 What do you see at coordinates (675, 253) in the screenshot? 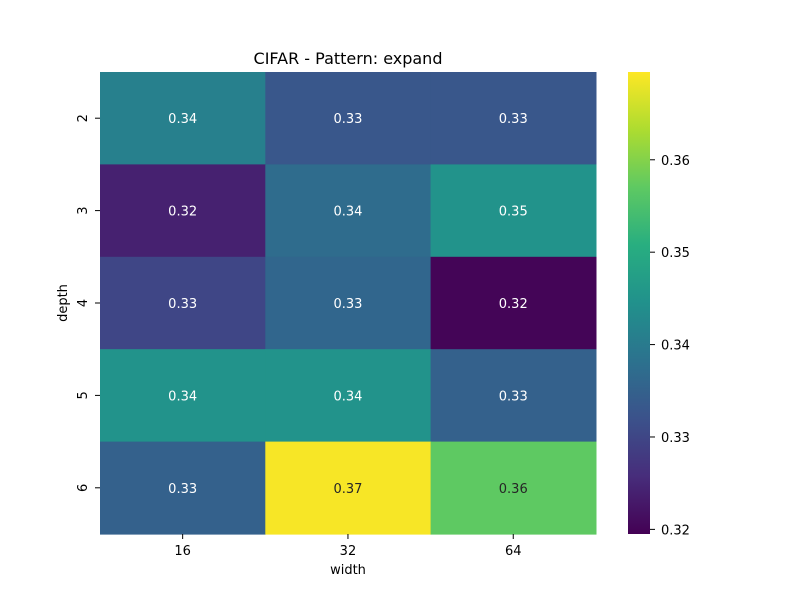
I see `colorbar-tick-label: 0.35` at bounding box center [675, 253].